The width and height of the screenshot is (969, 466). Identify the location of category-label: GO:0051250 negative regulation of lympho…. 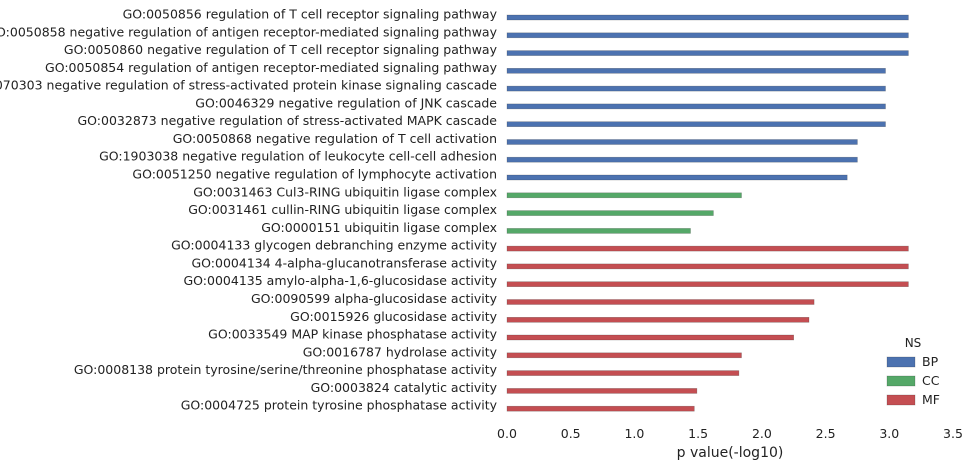
(314, 174).